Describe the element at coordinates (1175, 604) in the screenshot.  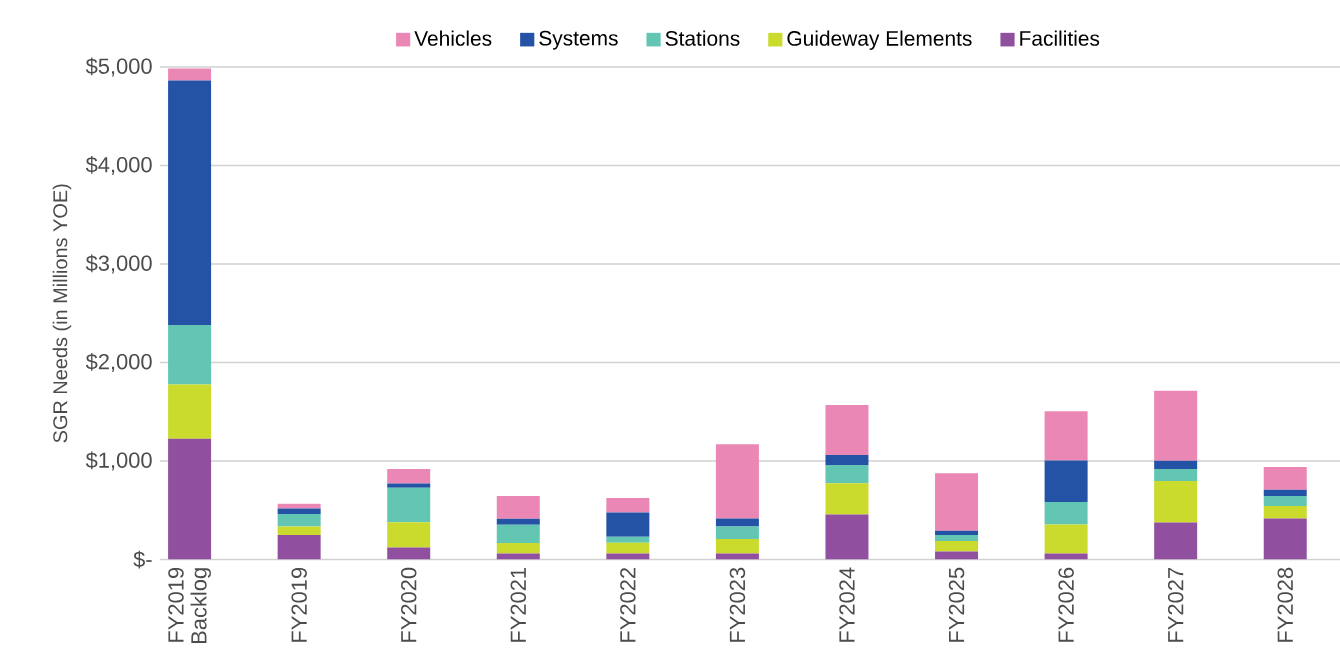
I see `x-tick-label: FY2027` at that location.